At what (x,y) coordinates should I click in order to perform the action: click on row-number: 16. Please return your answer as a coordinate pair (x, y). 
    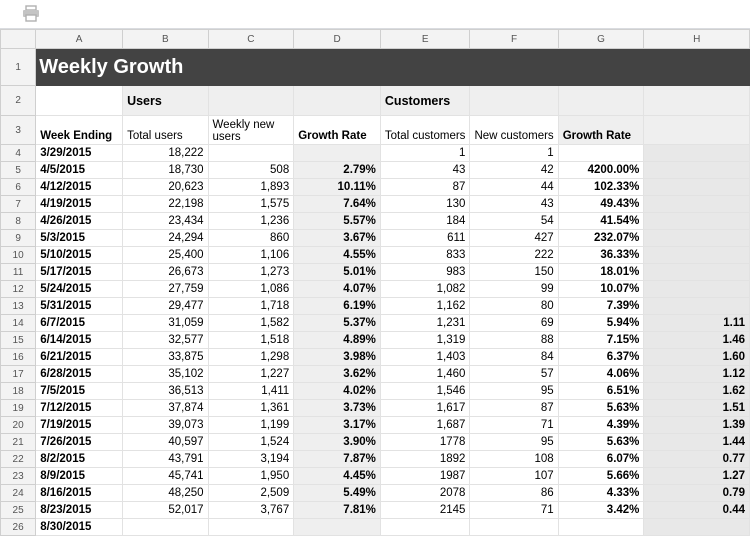
    Looking at the image, I should click on (18, 357).